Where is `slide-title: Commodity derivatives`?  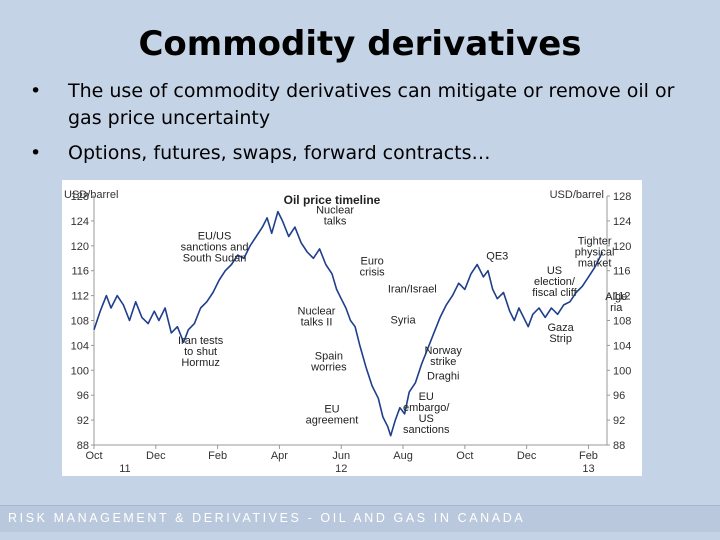 slide-title: Commodity derivatives is located at coordinates (360, 44).